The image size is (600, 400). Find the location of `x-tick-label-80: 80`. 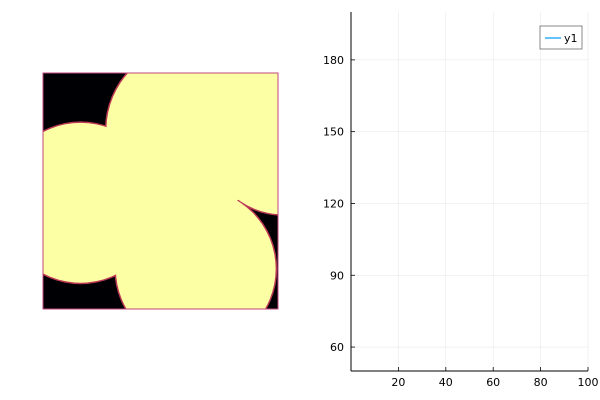

x-tick-label-80: 80 is located at coordinates (541, 382).